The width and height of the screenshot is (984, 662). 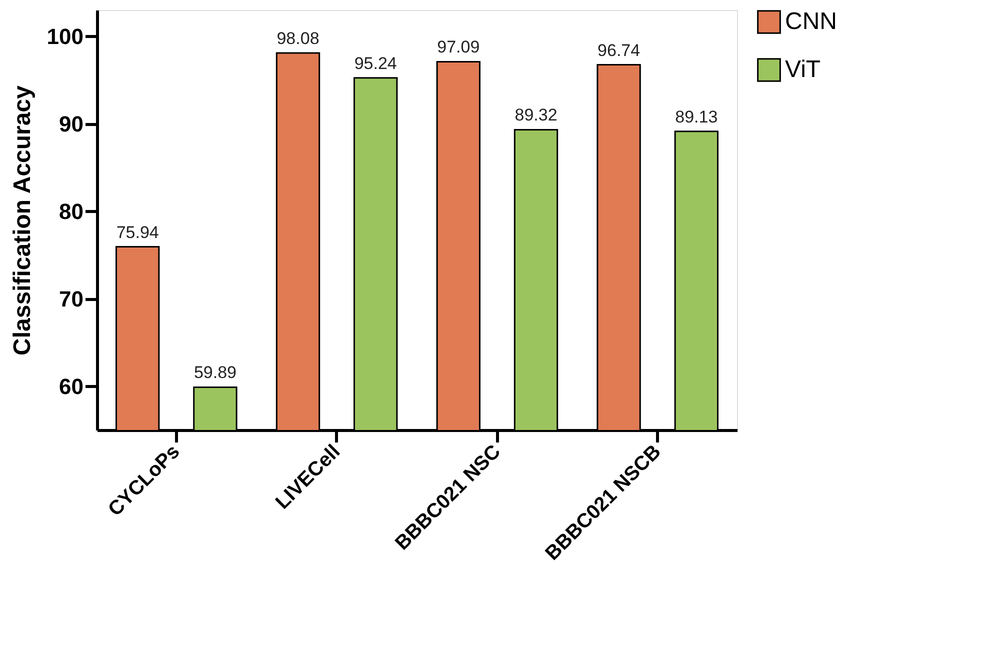 What do you see at coordinates (375, 63) in the screenshot?
I see `data-label: 95.24` at bounding box center [375, 63].